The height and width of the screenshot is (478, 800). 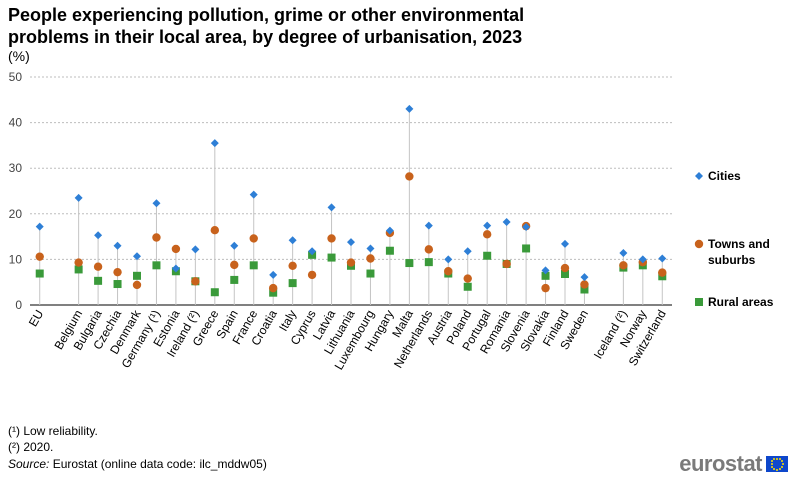 What do you see at coordinates (739, 252) in the screenshot?
I see `legend-label: Towns and suburbs` at bounding box center [739, 252].